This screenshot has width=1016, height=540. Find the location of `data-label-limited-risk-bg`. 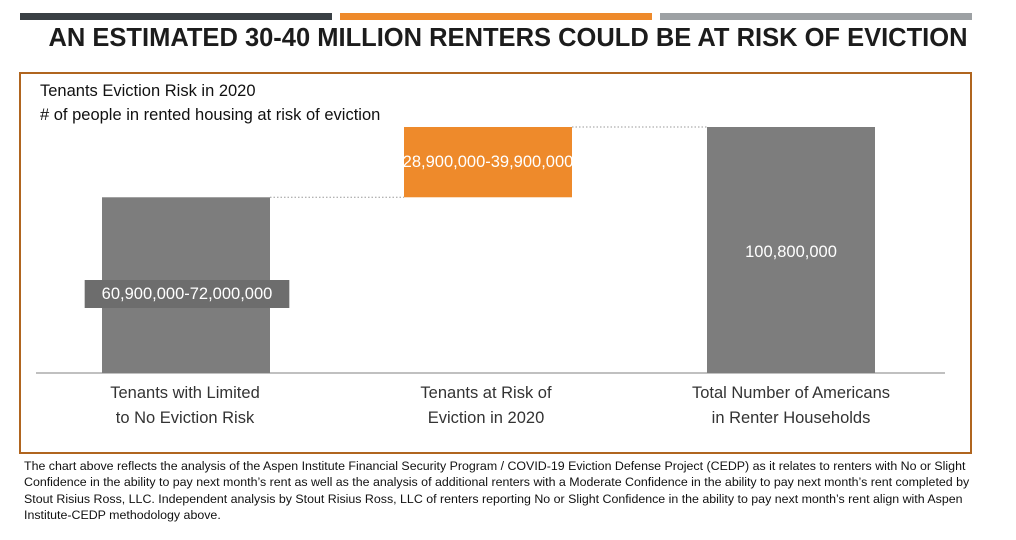

data-label-limited-risk-bg is located at coordinates (187, 294).